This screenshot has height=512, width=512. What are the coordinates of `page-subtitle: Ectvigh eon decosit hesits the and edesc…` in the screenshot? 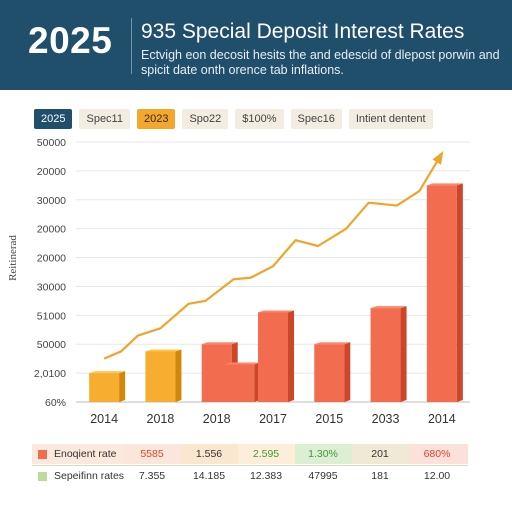 It's located at (320, 62).